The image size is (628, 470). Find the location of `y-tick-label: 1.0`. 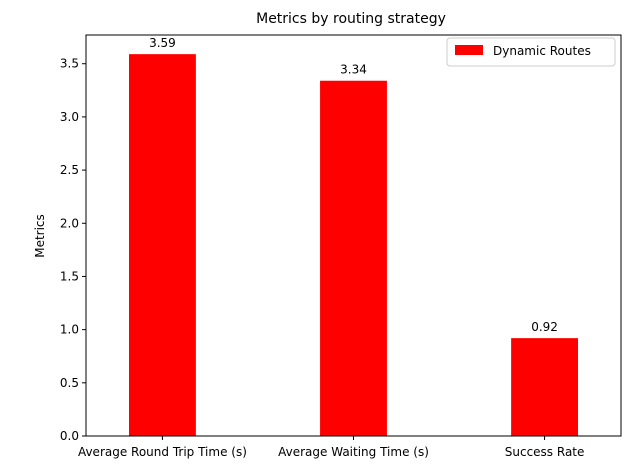

y-tick-label: 1.0 is located at coordinates (69, 330).